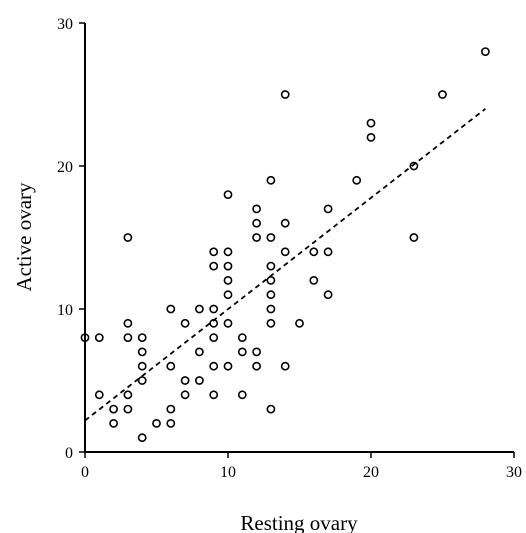 This screenshot has width=526, height=533. What do you see at coordinates (65, 310) in the screenshot?
I see `y-tick-label: 10` at bounding box center [65, 310].